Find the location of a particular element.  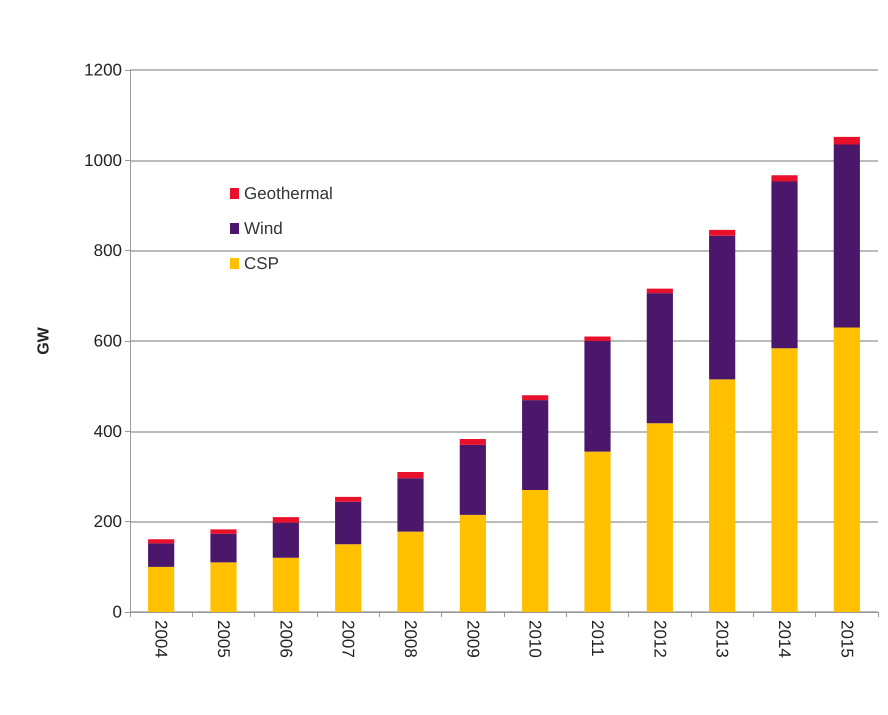

x-tick-label: 2006 is located at coordinates (286, 639).